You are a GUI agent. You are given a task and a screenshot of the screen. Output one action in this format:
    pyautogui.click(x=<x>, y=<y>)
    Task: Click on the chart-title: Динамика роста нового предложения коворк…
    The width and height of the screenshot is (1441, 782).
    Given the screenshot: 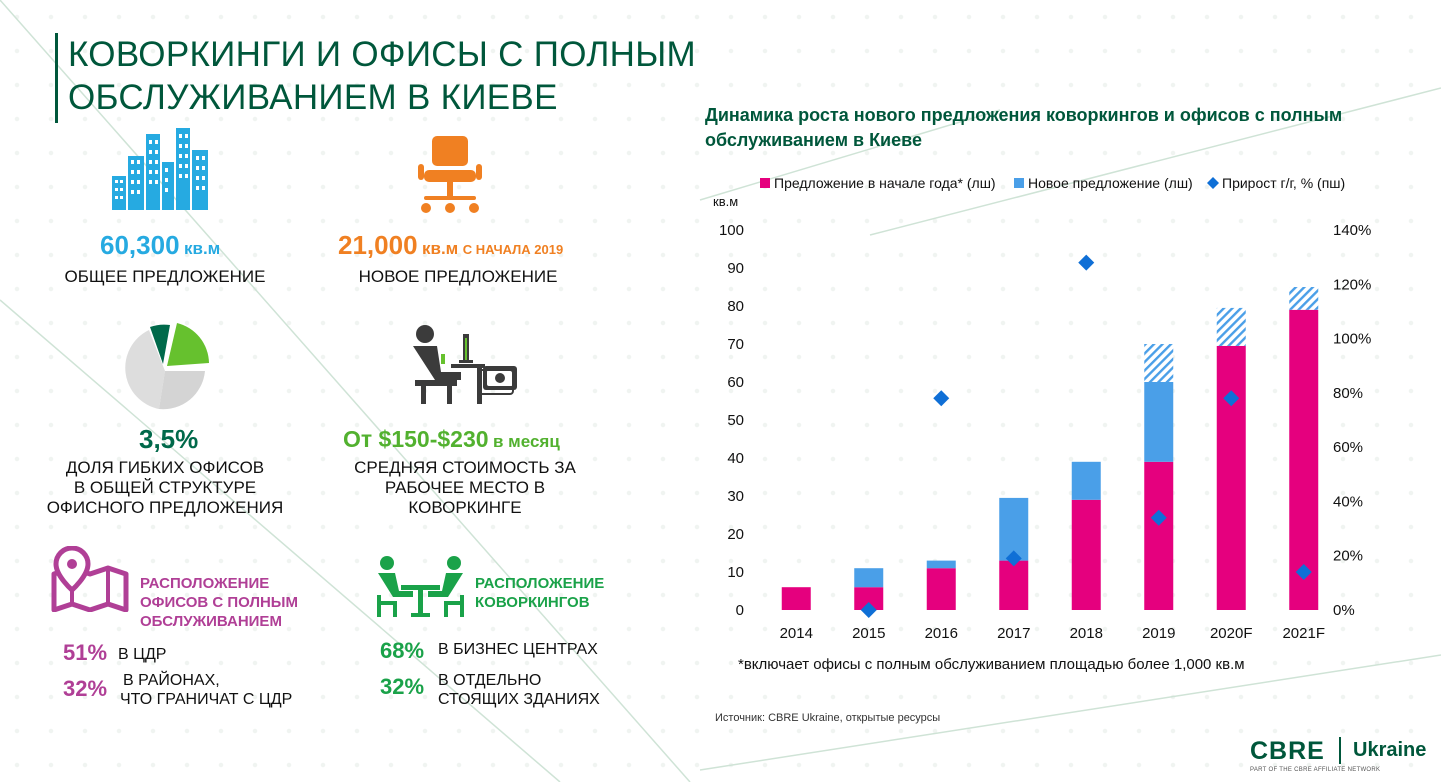 What is the action you would take?
    pyautogui.click(x=1024, y=127)
    